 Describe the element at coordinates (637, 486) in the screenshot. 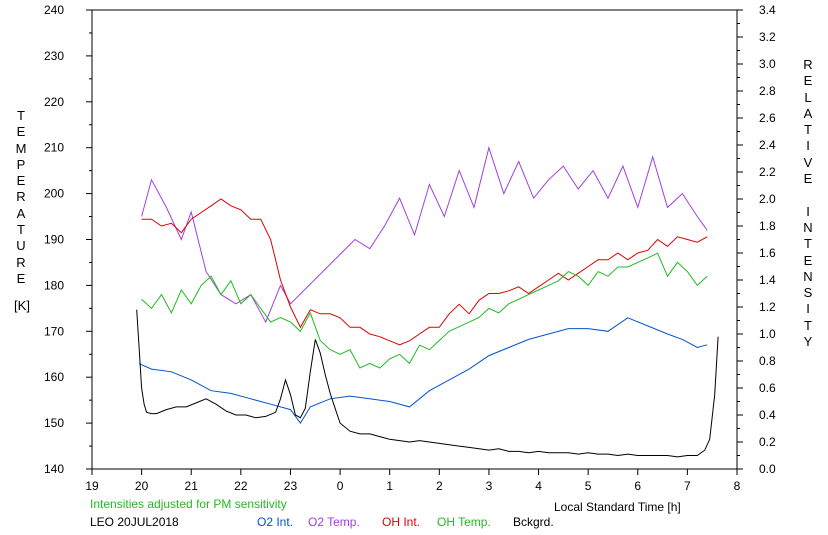

I see `x-tick-label: 6` at that location.